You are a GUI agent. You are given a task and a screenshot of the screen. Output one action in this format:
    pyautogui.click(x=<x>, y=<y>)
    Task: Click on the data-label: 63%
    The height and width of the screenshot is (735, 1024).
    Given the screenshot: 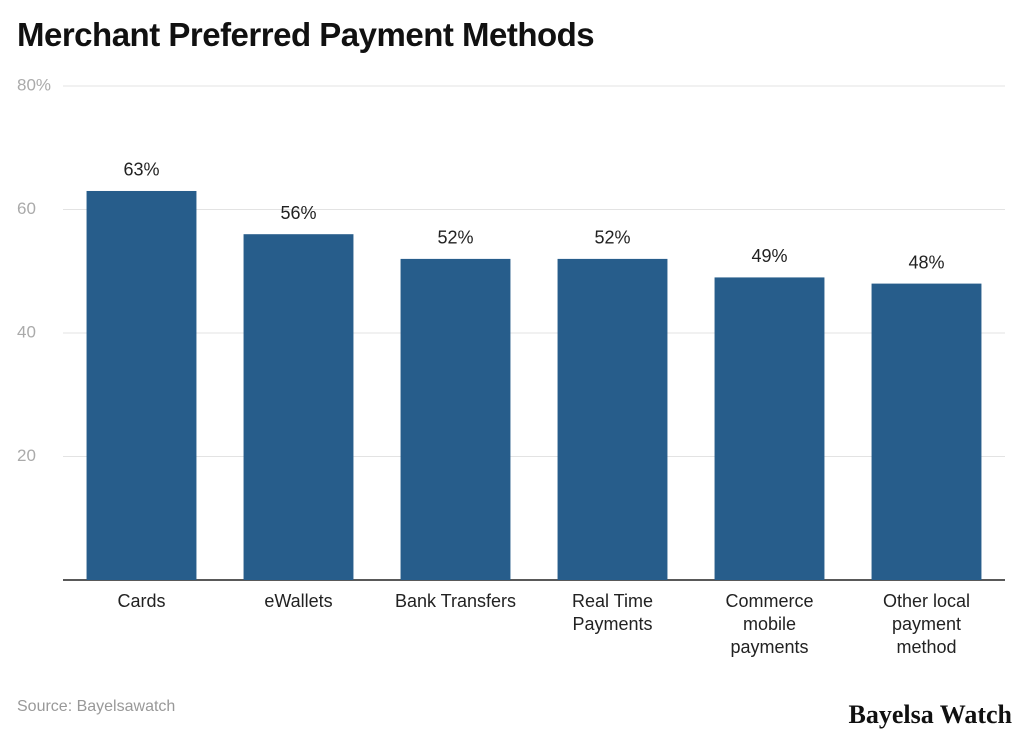 What is the action you would take?
    pyautogui.click(x=141, y=170)
    